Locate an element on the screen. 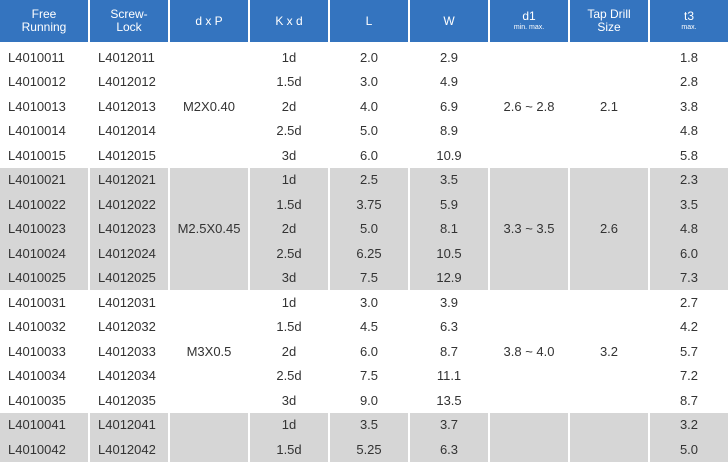 This screenshot has width=728, height=466. screw-lock: L4012015 is located at coordinates (127, 155).